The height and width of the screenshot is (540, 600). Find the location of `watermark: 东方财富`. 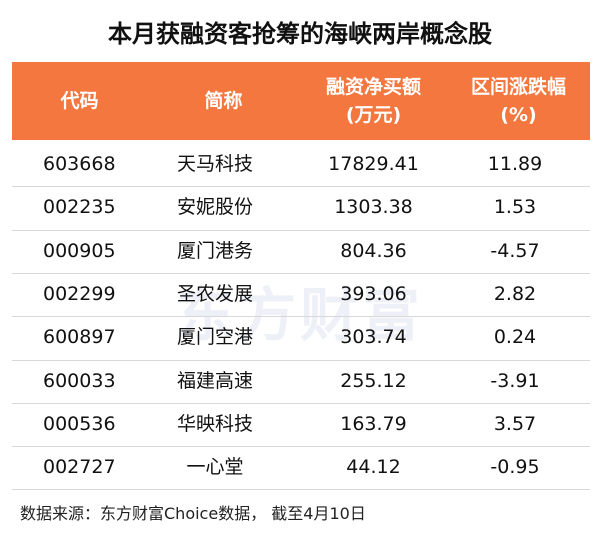

watermark: 东方财富 is located at coordinates (299, 315).